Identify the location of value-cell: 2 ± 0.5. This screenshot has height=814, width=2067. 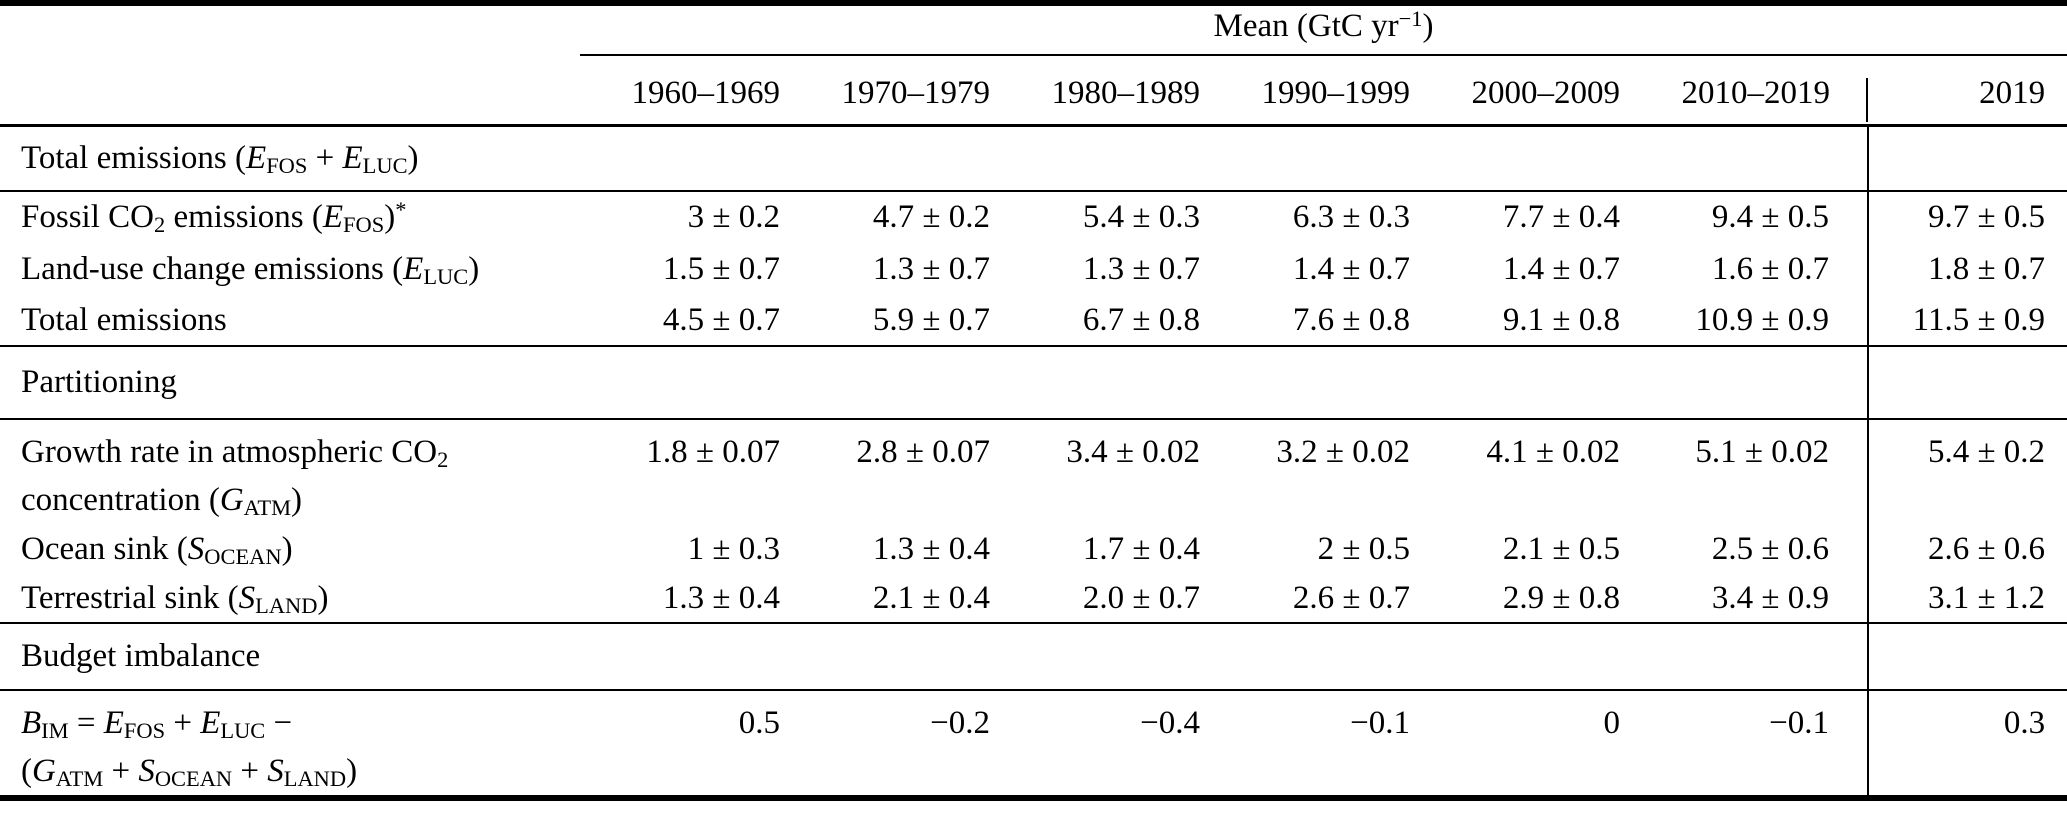
(1363, 548).